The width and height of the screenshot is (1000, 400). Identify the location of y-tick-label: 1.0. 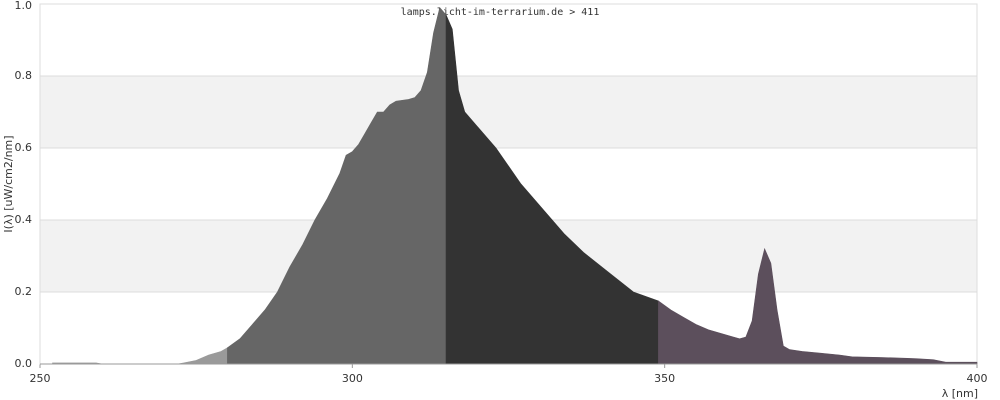
(24, 6).